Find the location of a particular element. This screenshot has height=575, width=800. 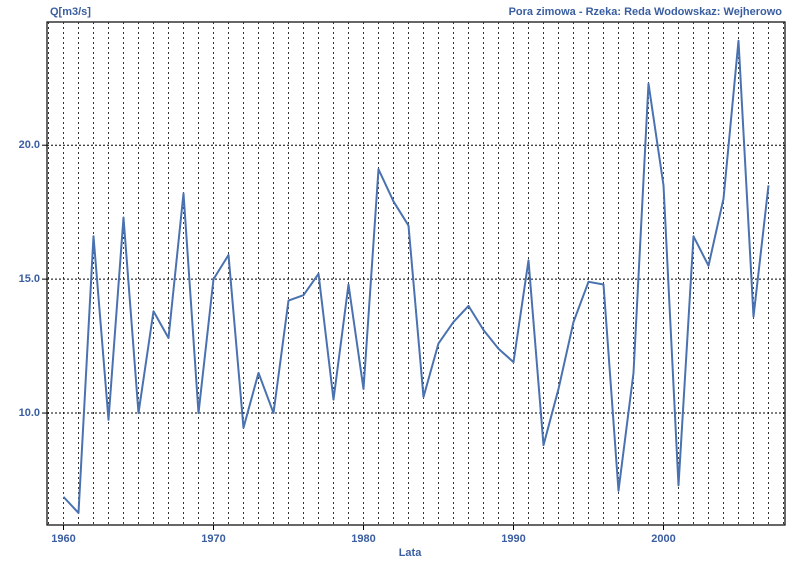

y-tick-label: 10.0 is located at coordinates (29, 413).